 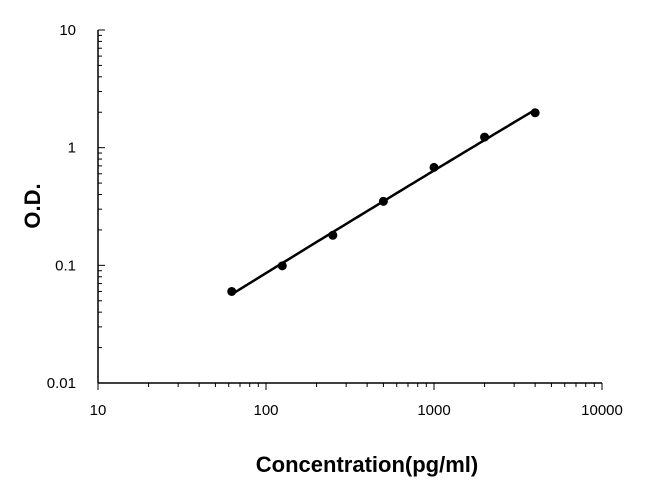 I want to click on x-tick-label: 100, so click(x=265, y=410).